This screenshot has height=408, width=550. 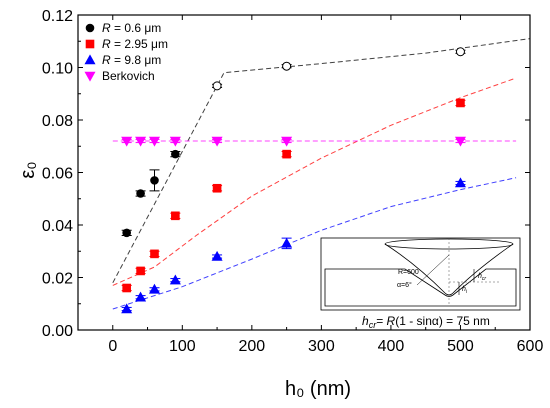 I want to click on legend-marker-berkovich, so click(x=90, y=76).